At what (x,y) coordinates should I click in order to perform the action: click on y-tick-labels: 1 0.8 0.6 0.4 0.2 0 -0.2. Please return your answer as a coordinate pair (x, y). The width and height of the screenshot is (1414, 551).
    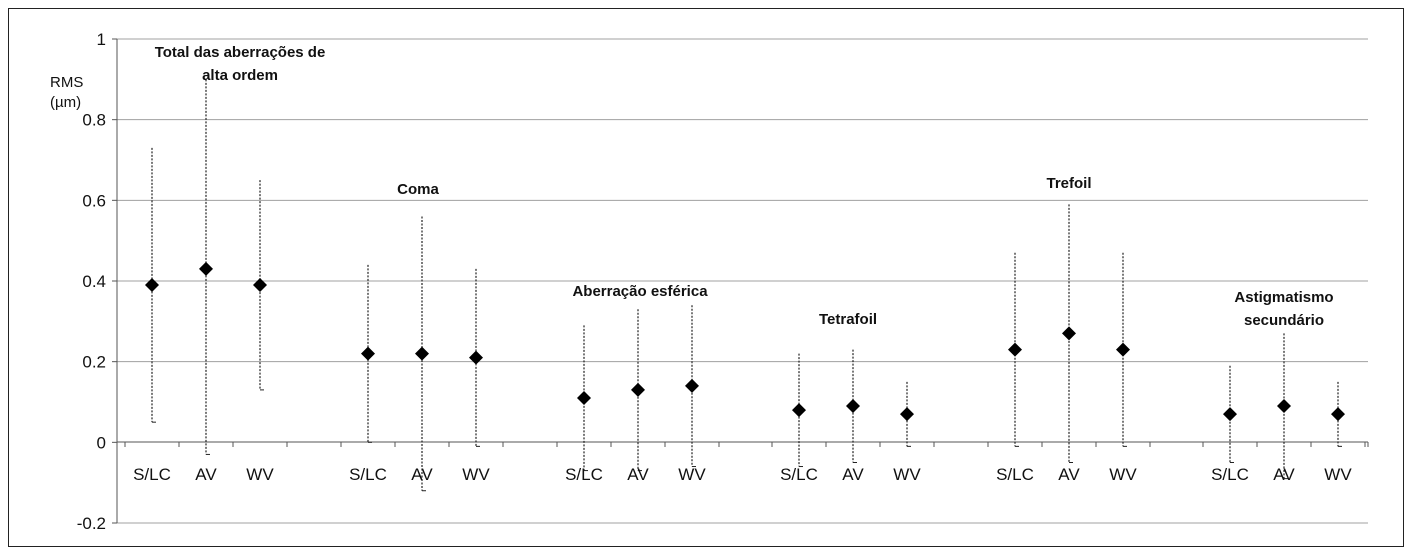
    Looking at the image, I should click on (97, 281).